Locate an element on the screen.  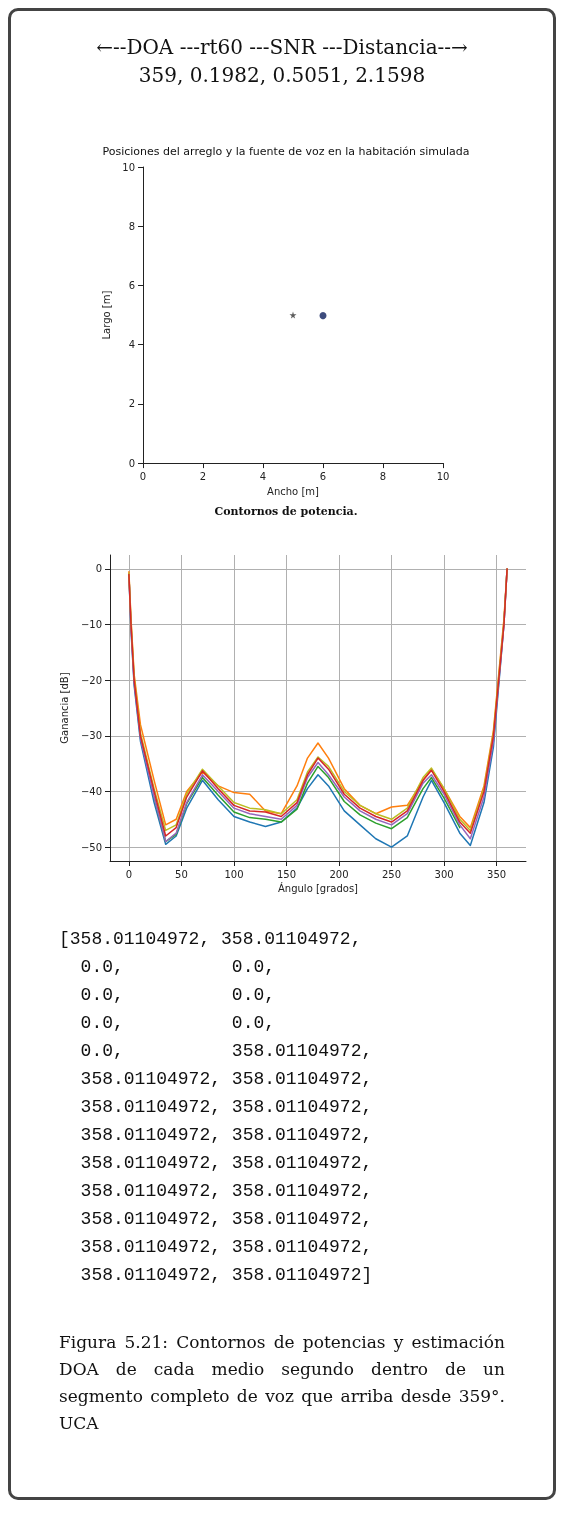
x-tick-label: 250 is located at coordinates (391, 874).